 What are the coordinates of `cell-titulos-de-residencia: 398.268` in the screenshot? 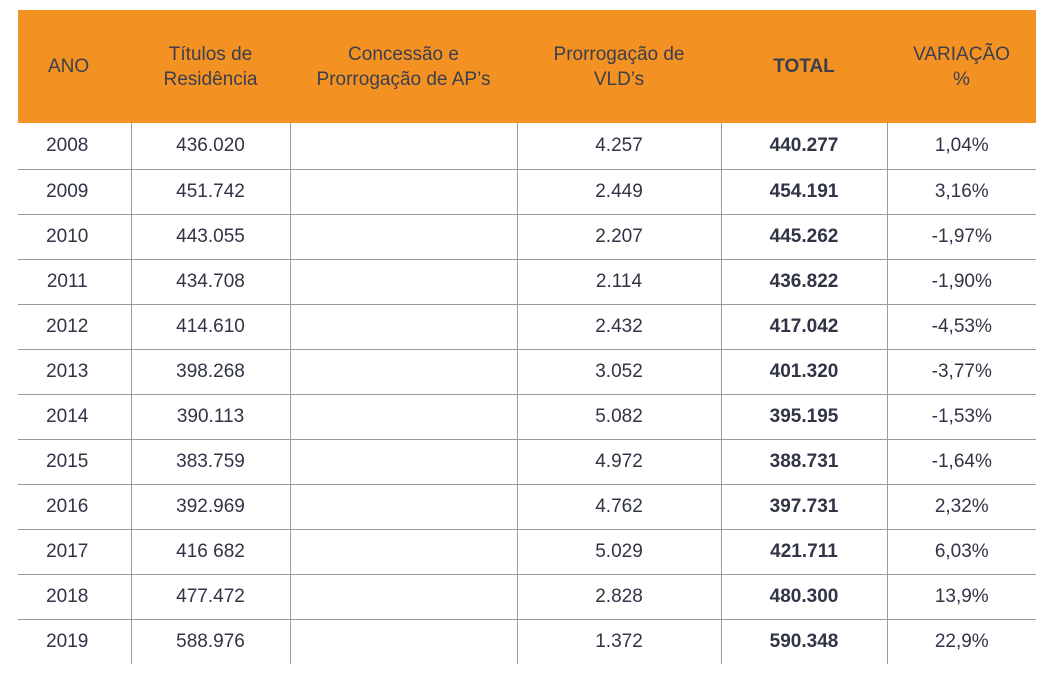 It's located at (210, 372).